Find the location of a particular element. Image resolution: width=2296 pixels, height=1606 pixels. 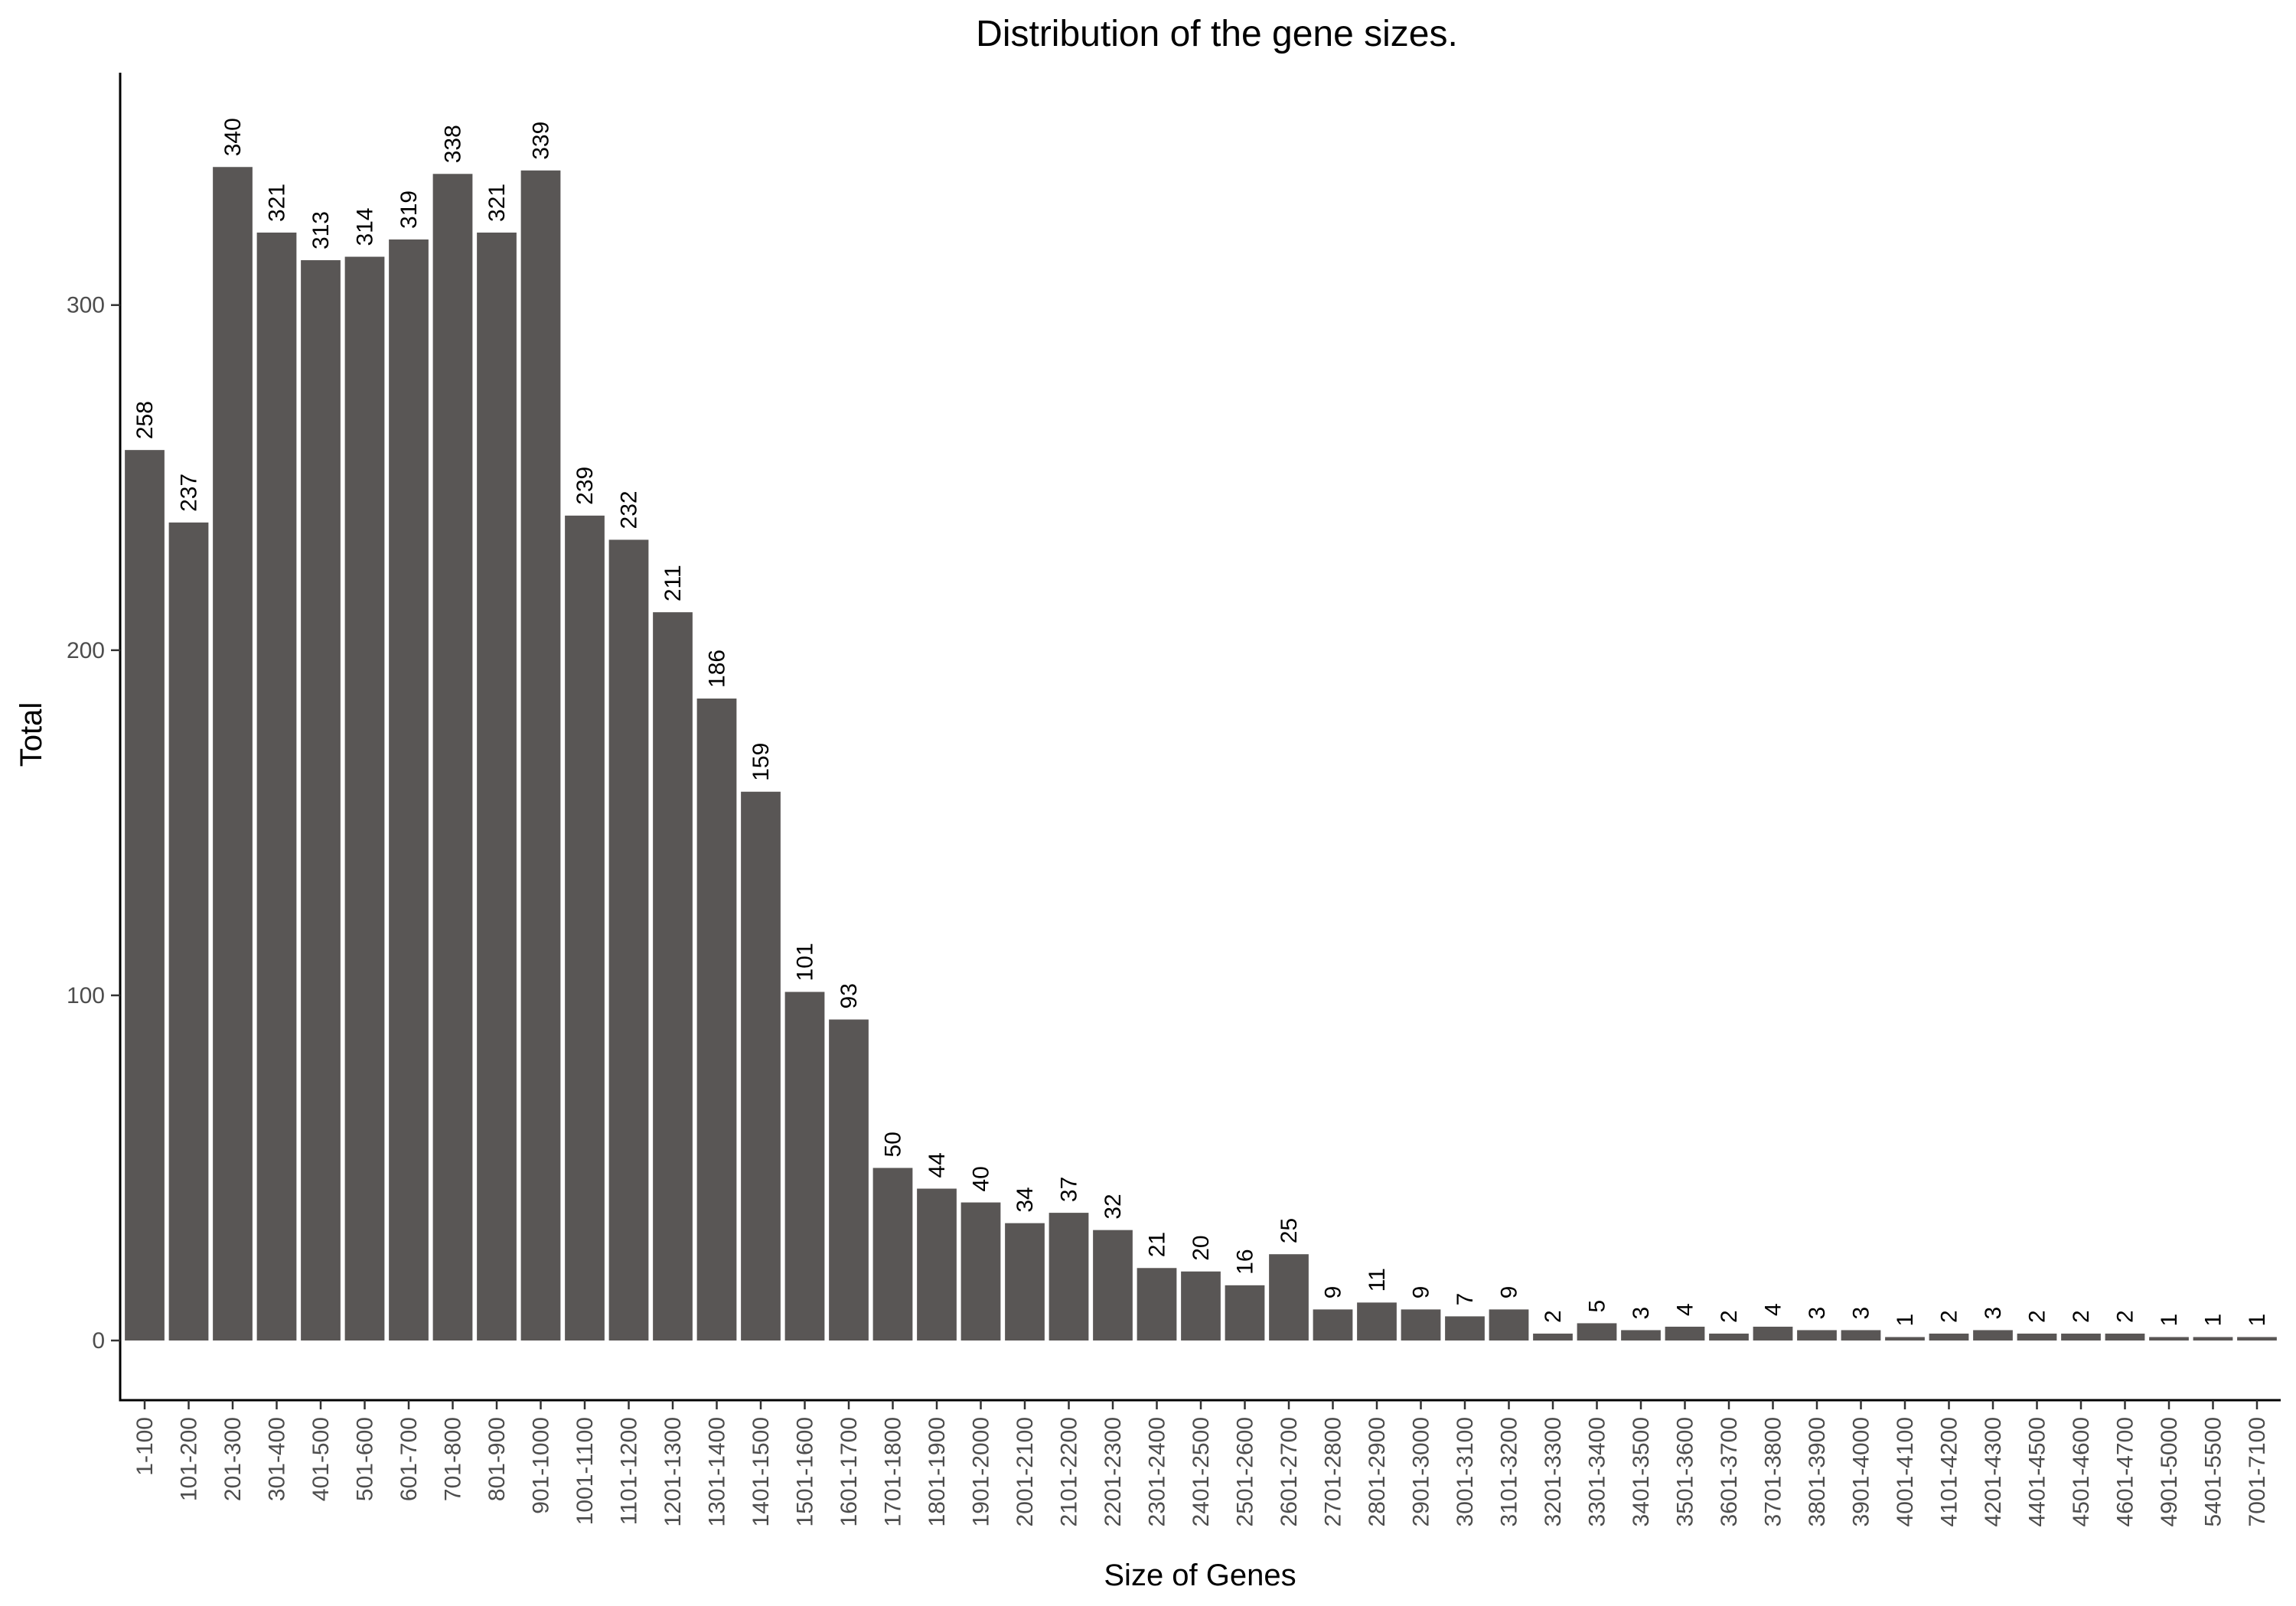

x-tick-label: 1901-2000 is located at coordinates (981, 1471).